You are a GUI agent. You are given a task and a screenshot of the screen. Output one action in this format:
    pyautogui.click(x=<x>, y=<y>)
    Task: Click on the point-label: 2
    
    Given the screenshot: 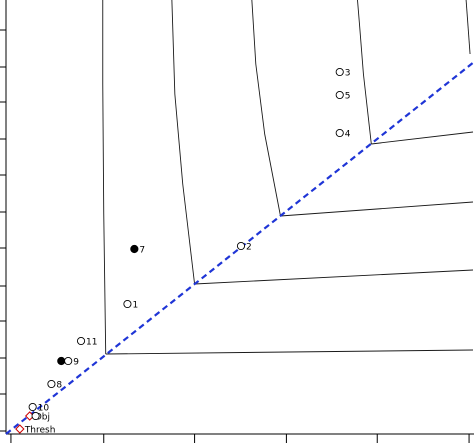 What is the action you would take?
    pyautogui.click(x=249, y=248)
    